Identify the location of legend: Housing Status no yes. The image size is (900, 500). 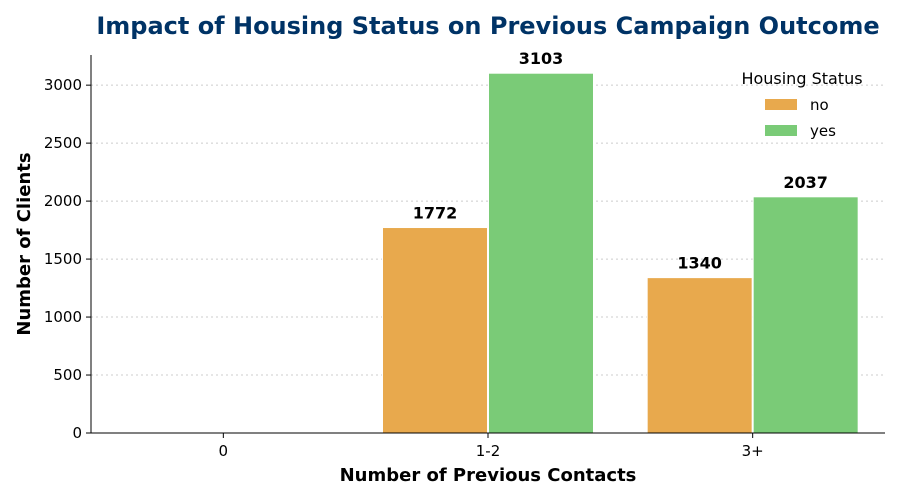
(801, 104).